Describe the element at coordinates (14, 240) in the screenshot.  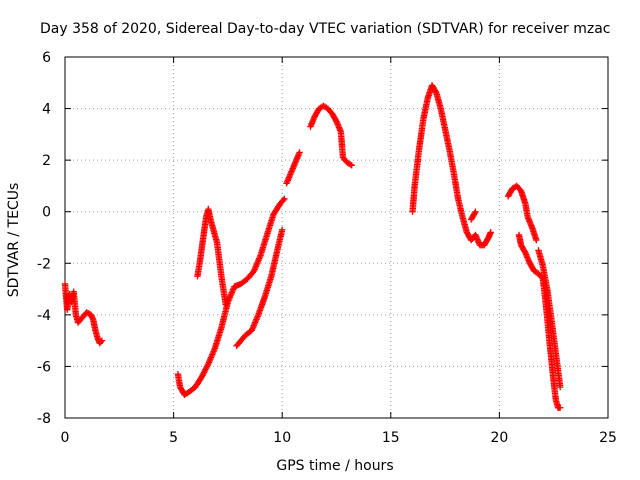
I see `y-axis-label: SDTVAR / TECUs` at that location.